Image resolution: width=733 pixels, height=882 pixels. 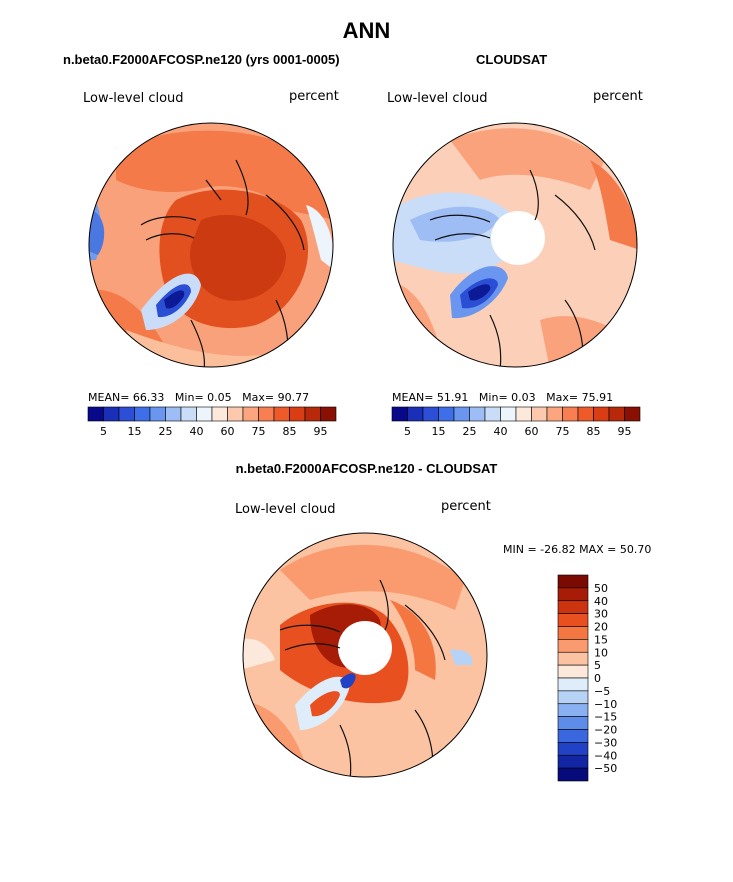 I want to click on obs-mean-value: 51.91, so click(x=452, y=397).